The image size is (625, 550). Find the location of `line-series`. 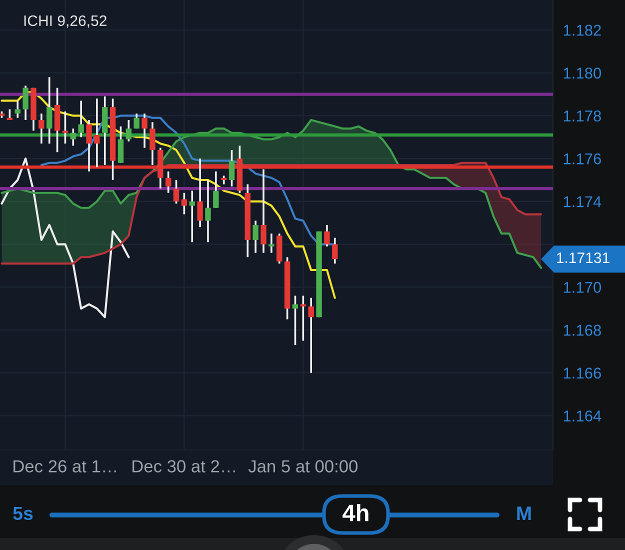

line-series is located at coordinates (65, 238).